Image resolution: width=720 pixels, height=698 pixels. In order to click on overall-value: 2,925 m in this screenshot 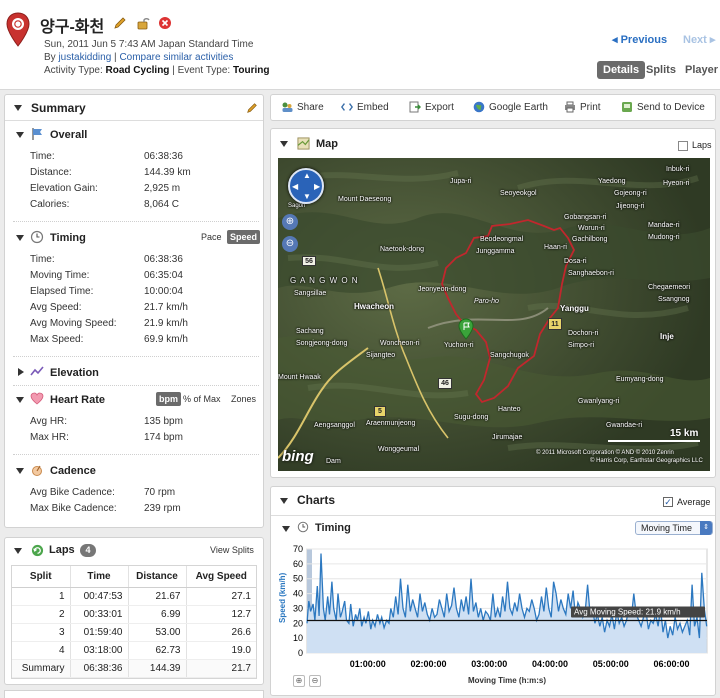, I will do `click(162, 188)`.